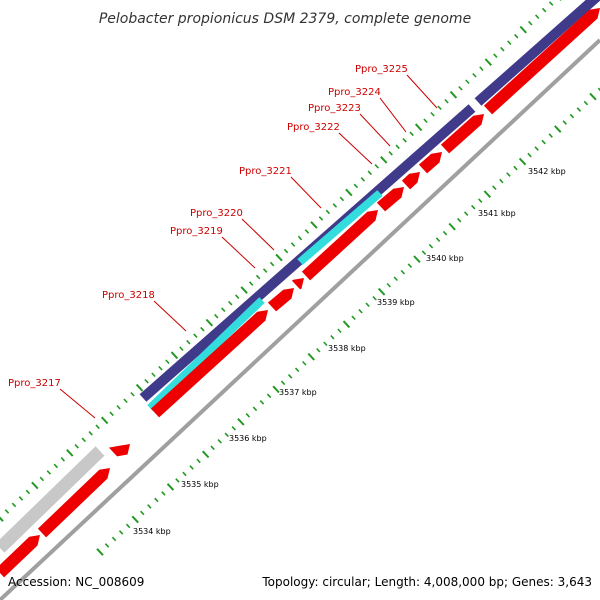 The height and width of the screenshot is (600, 600). I want to click on scale-tick-label: 3542 kbp, so click(547, 171).